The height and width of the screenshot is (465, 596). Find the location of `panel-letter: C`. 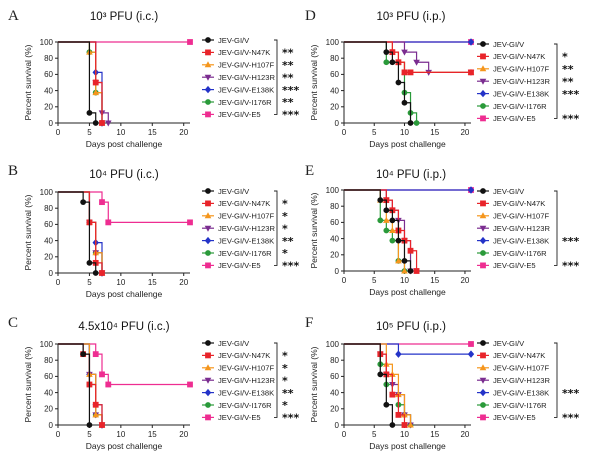

panel-letter: C is located at coordinates (13, 323).